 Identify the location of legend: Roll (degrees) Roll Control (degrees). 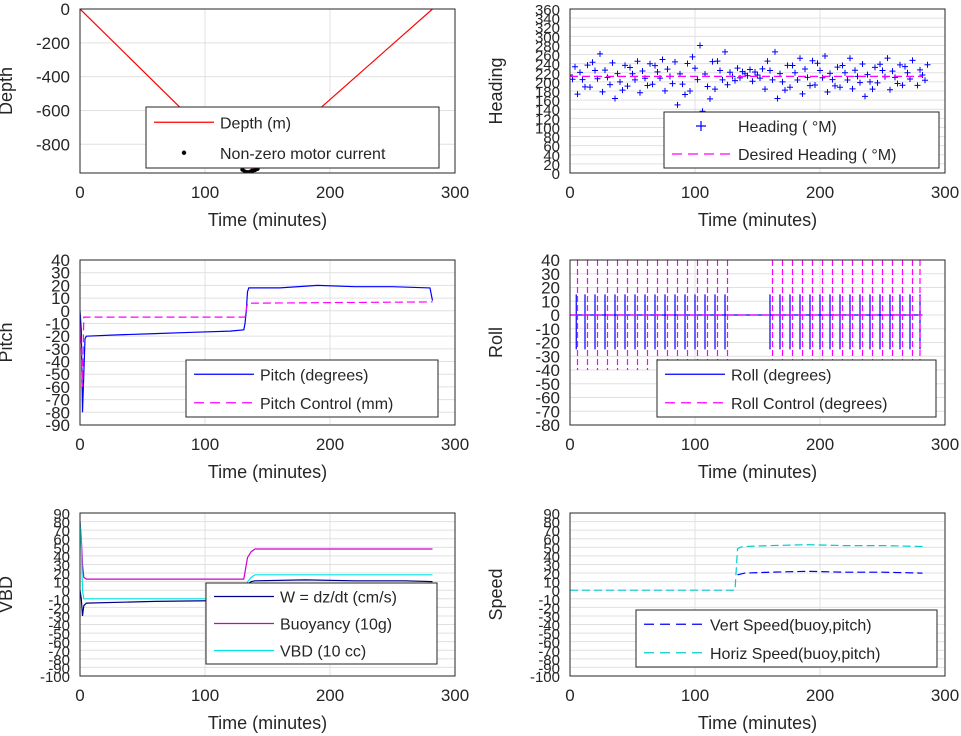
(796, 388).